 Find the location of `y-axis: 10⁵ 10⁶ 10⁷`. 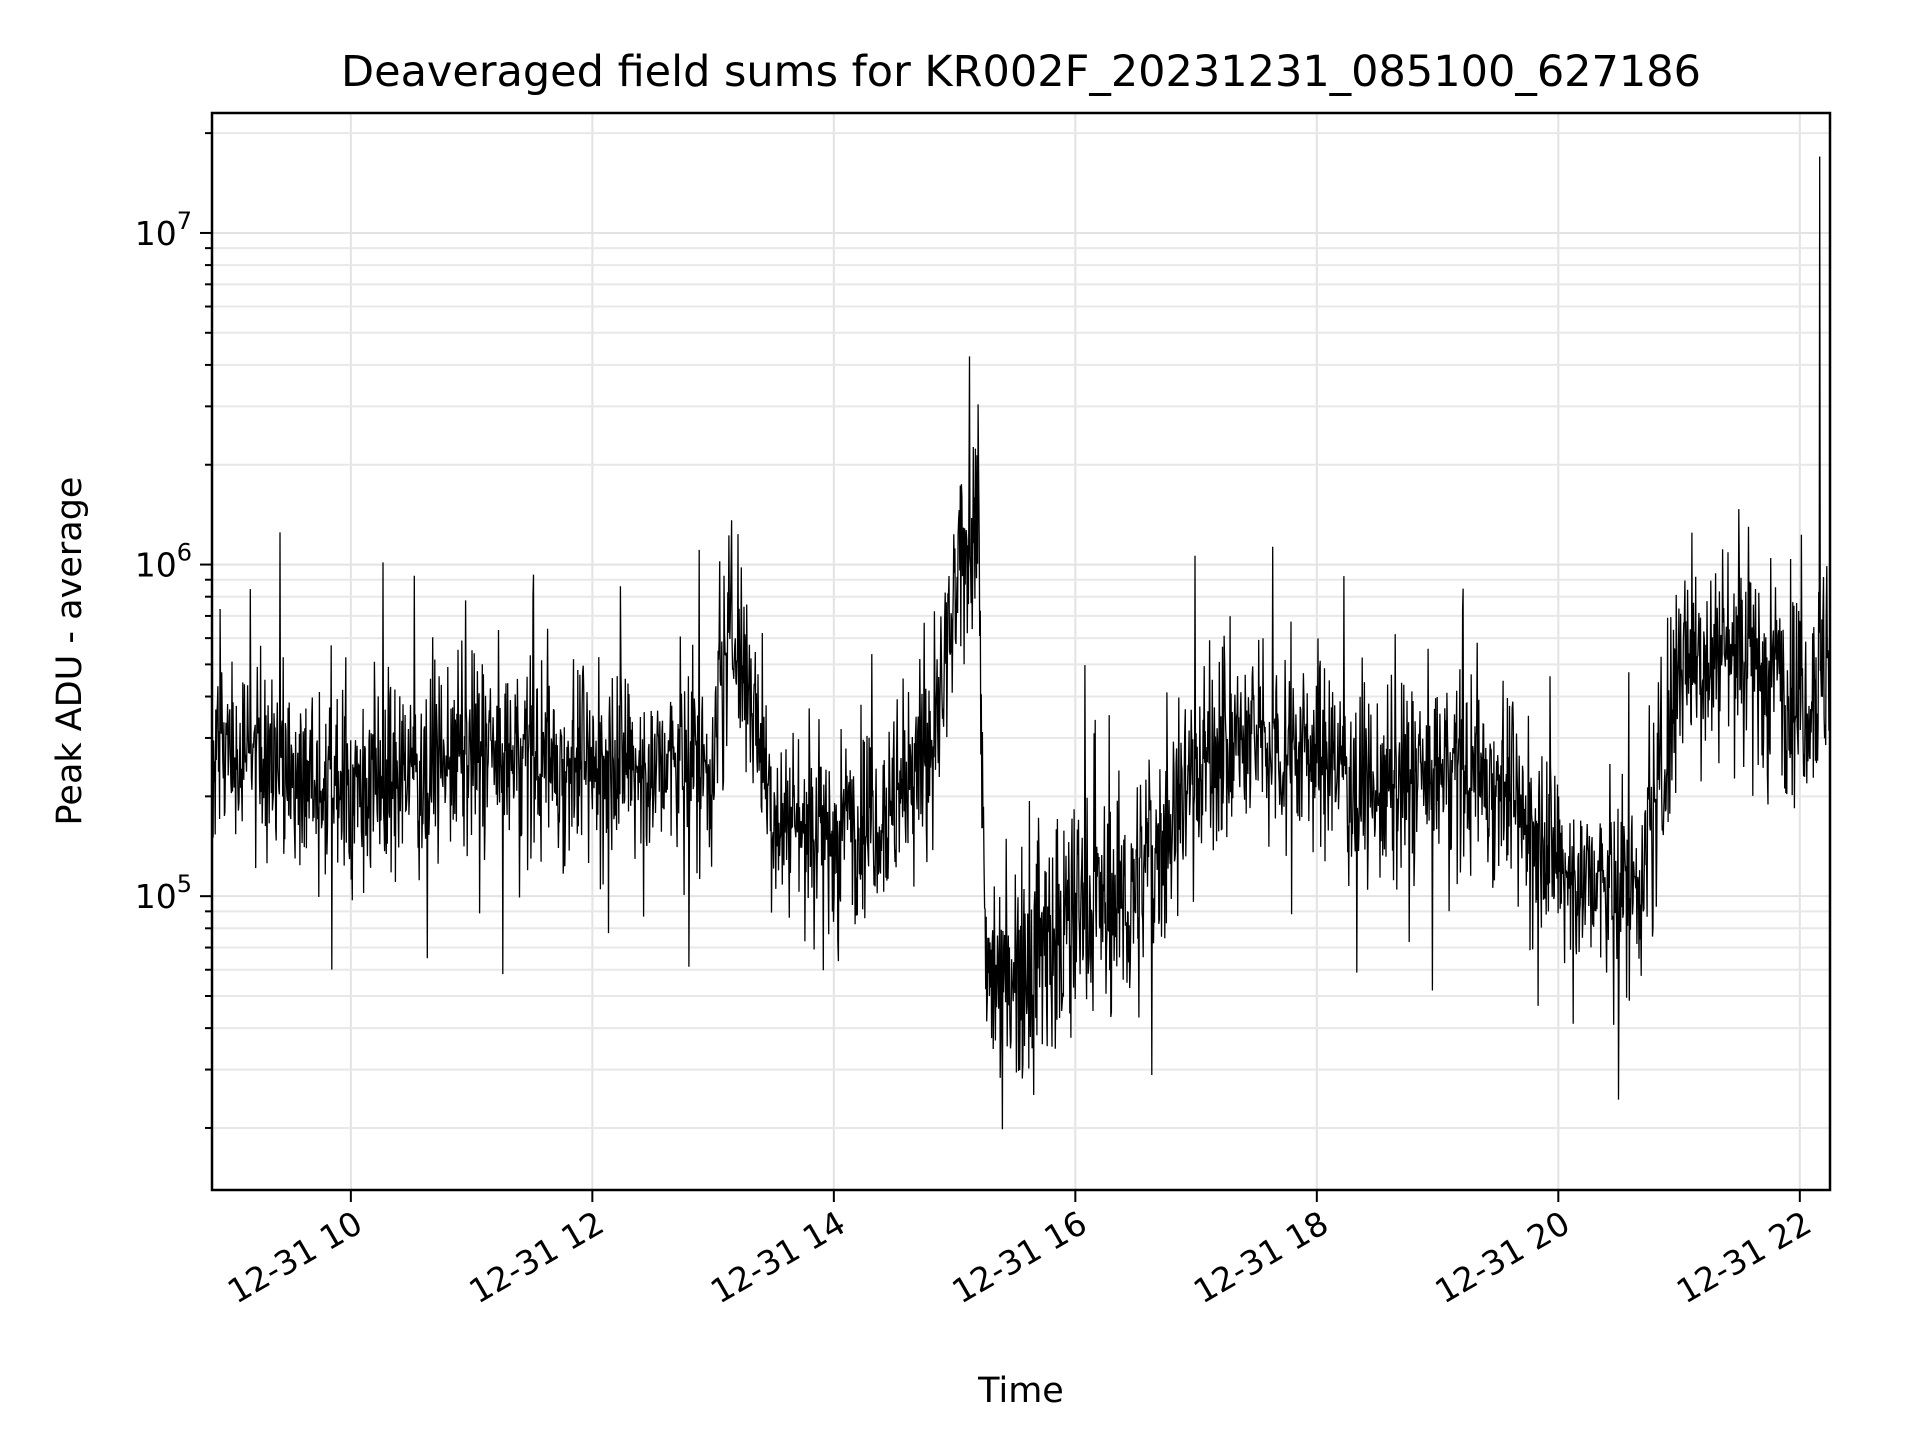

y-axis: 10⁵ 10⁶ 10⁷ is located at coordinates (173, 630).